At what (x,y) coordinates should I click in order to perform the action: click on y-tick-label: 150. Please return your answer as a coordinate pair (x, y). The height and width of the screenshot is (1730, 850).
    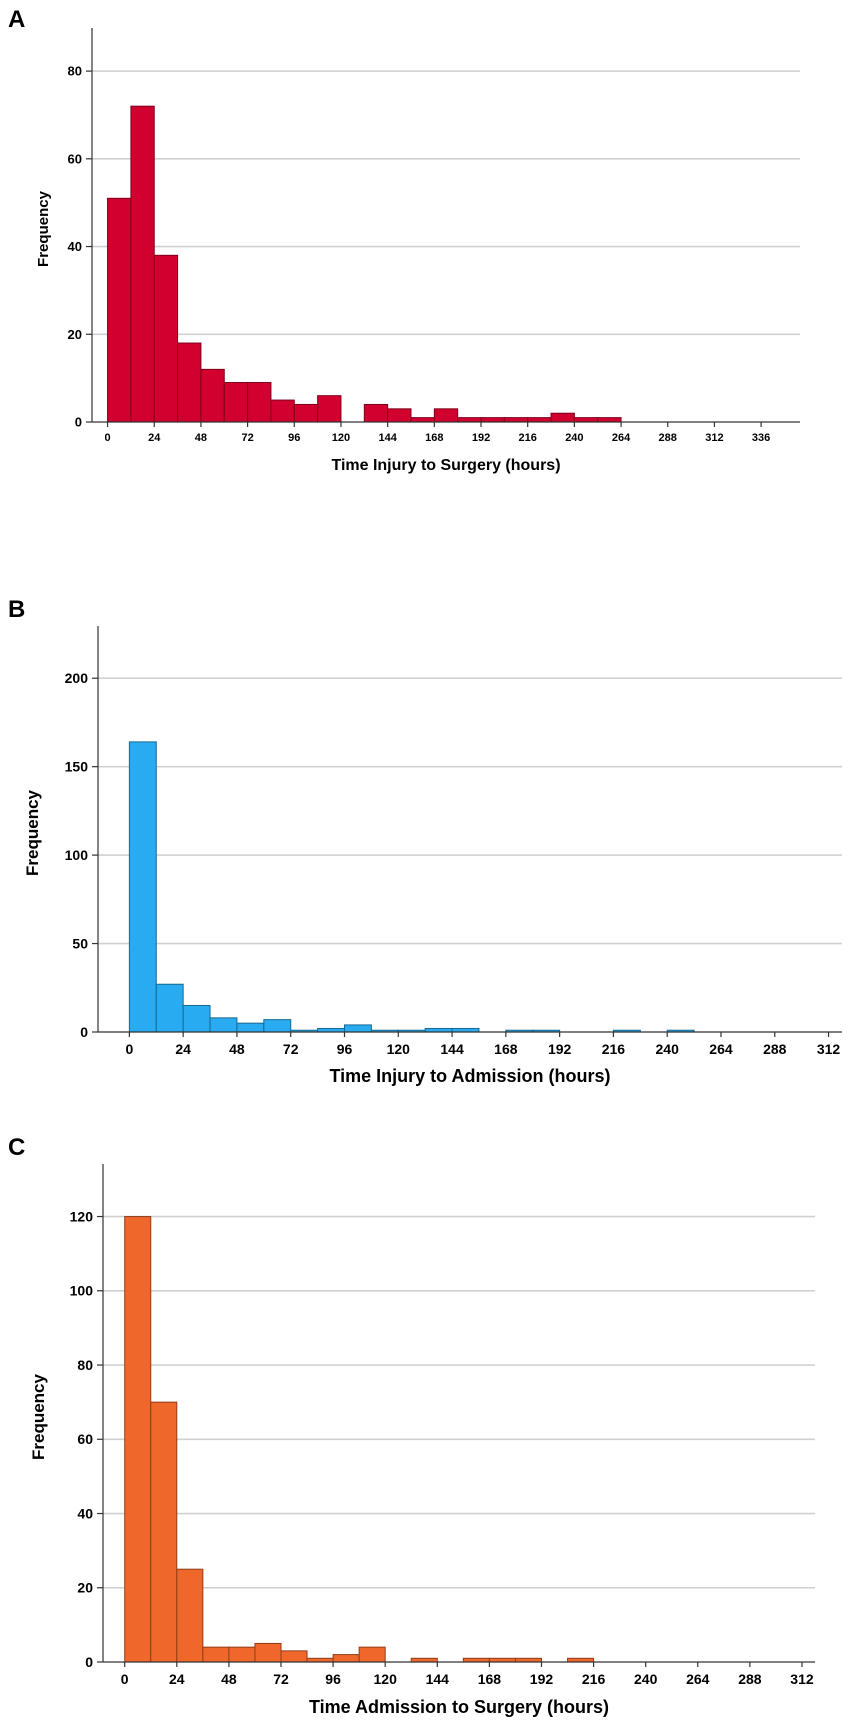
    Looking at the image, I should click on (77, 767).